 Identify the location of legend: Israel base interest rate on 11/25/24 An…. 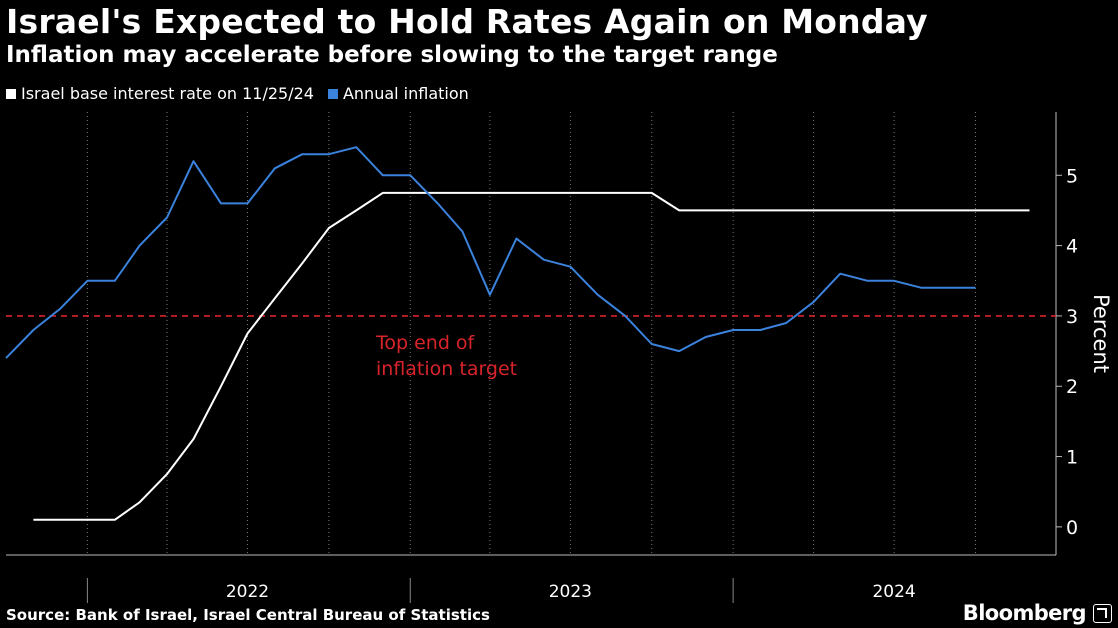
(244, 93).